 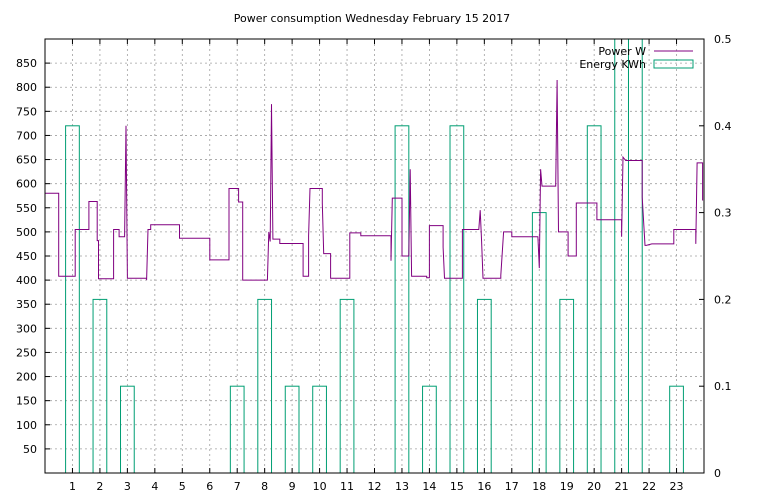 I want to click on y-tick-label: 150, so click(x=26, y=401).